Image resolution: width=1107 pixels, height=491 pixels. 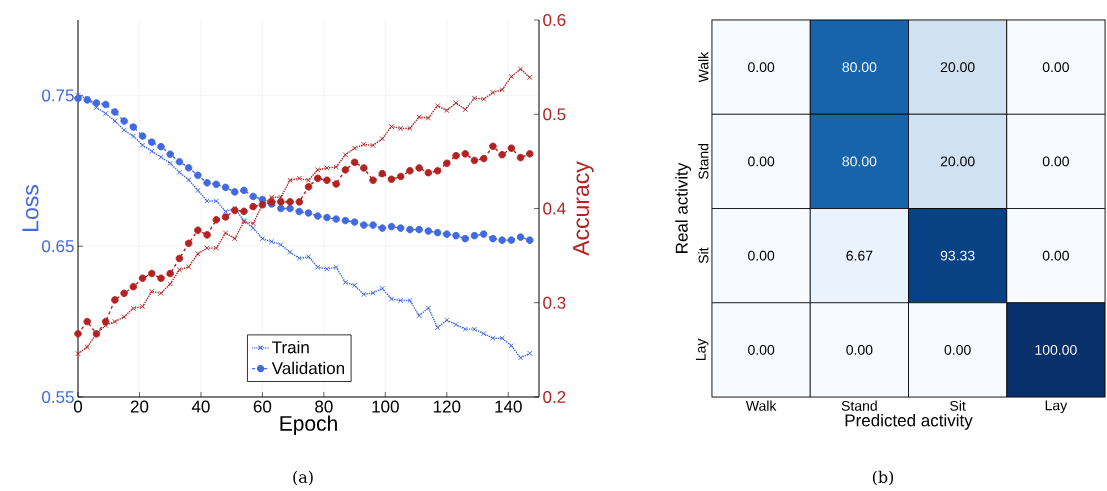 I want to click on x-tick-label: 80, so click(x=324, y=406).